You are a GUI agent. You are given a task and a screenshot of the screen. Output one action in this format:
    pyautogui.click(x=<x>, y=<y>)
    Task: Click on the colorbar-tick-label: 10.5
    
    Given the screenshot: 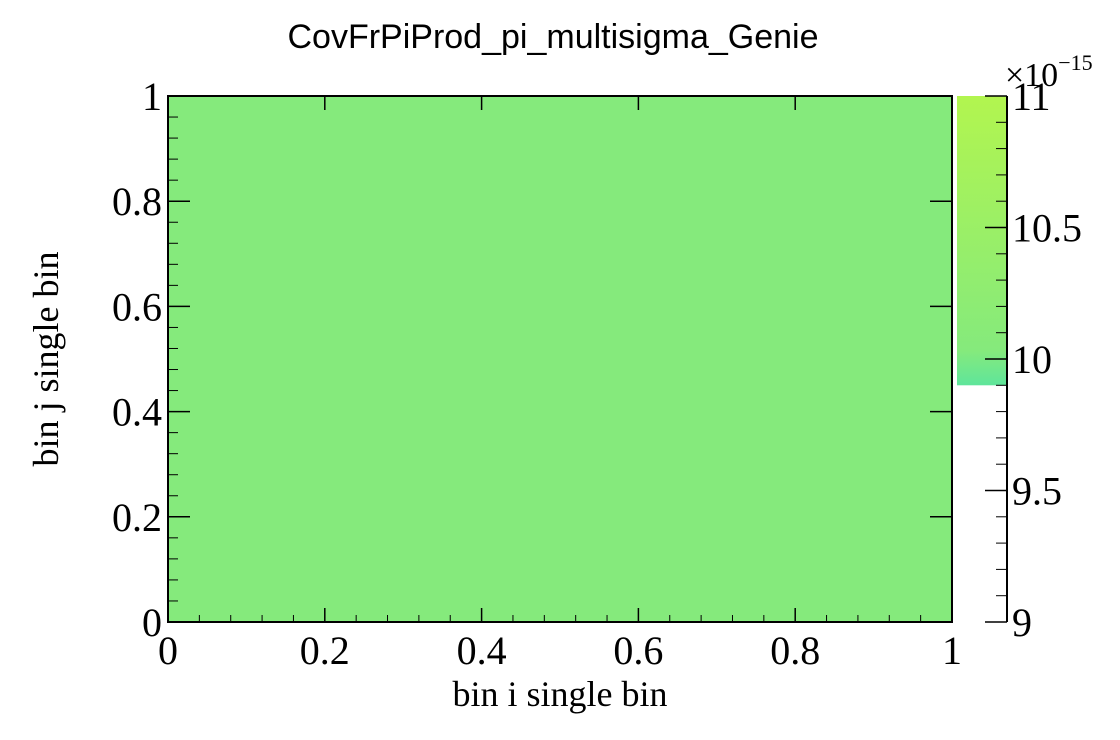 What is the action you would take?
    pyautogui.click(x=1047, y=228)
    